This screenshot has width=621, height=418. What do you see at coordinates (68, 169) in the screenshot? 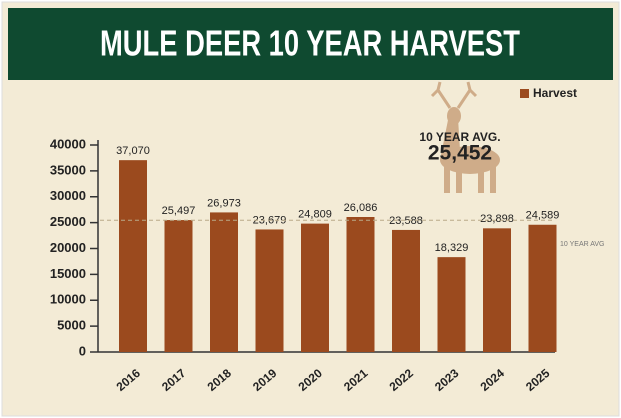
I see `y-tick-label: 35000` at bounding box center [68, 169].